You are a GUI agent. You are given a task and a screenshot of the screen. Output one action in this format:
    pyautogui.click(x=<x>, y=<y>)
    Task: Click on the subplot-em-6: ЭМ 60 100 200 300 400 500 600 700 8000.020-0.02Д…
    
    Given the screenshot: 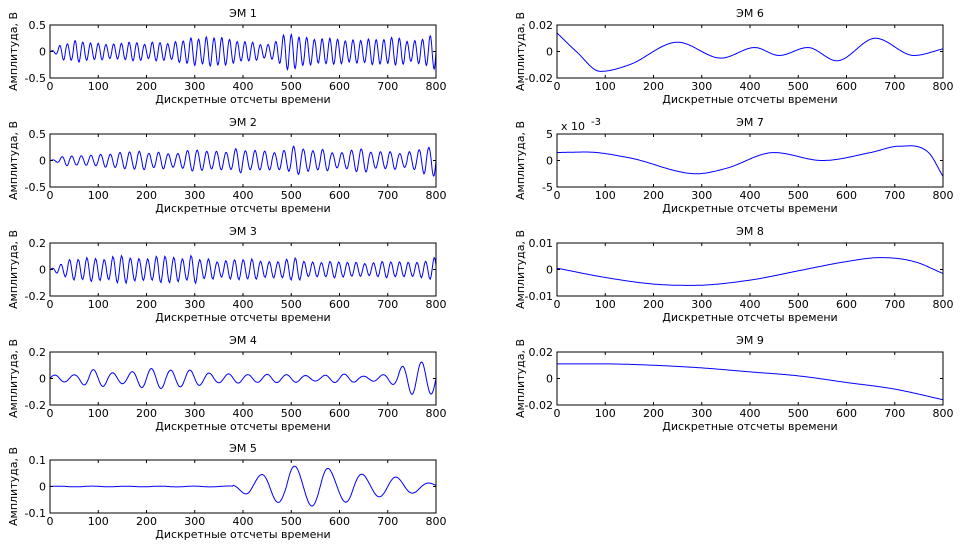 What is the action you would take?
    pyautogui.click(x=734, y=56)
    